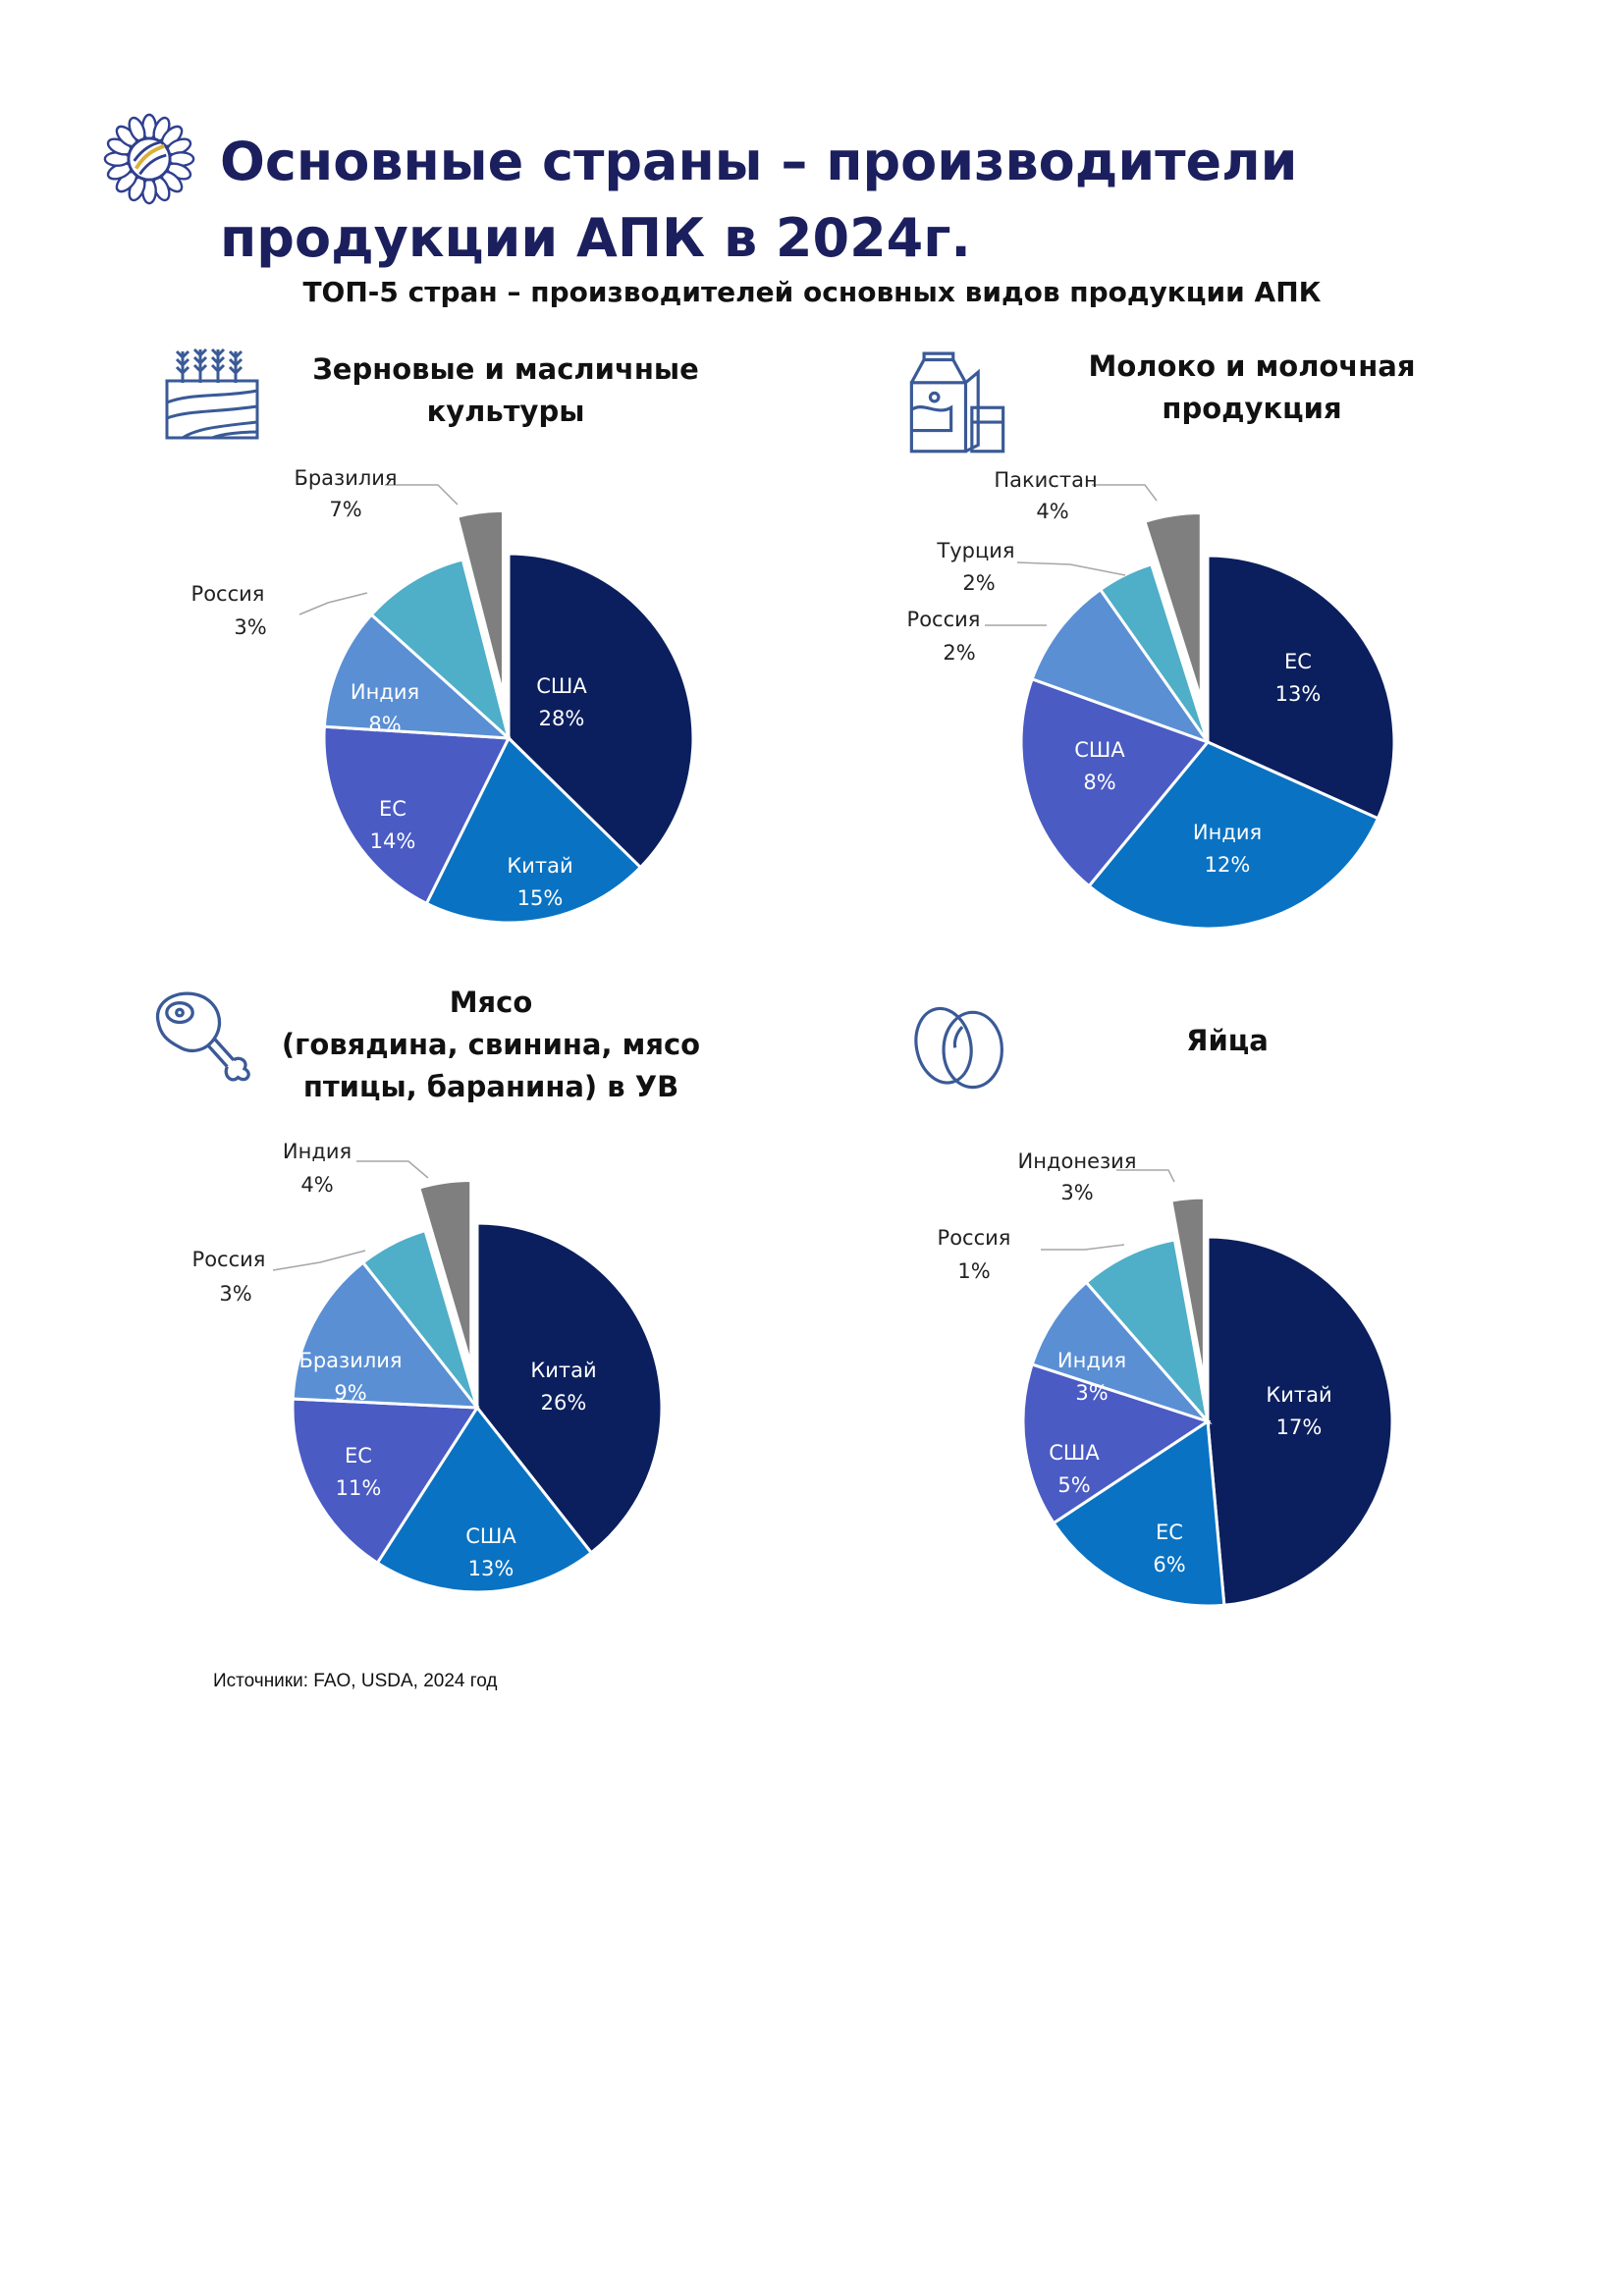  I want to click on wheat-field-icon, so click(212, 393).